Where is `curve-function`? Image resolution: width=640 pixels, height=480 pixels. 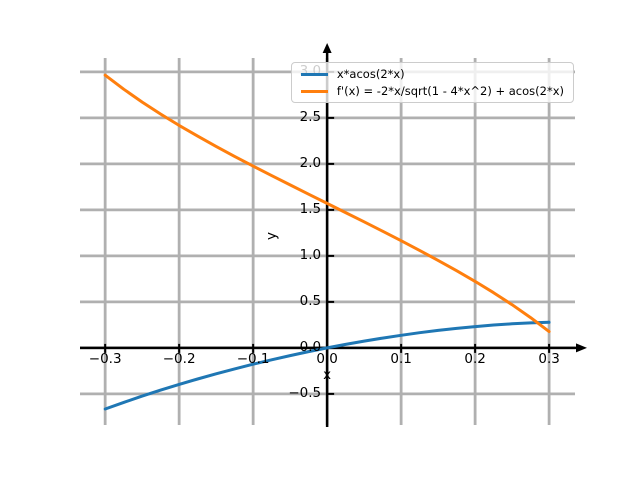
curve-function is located at coordinates (327, 365).